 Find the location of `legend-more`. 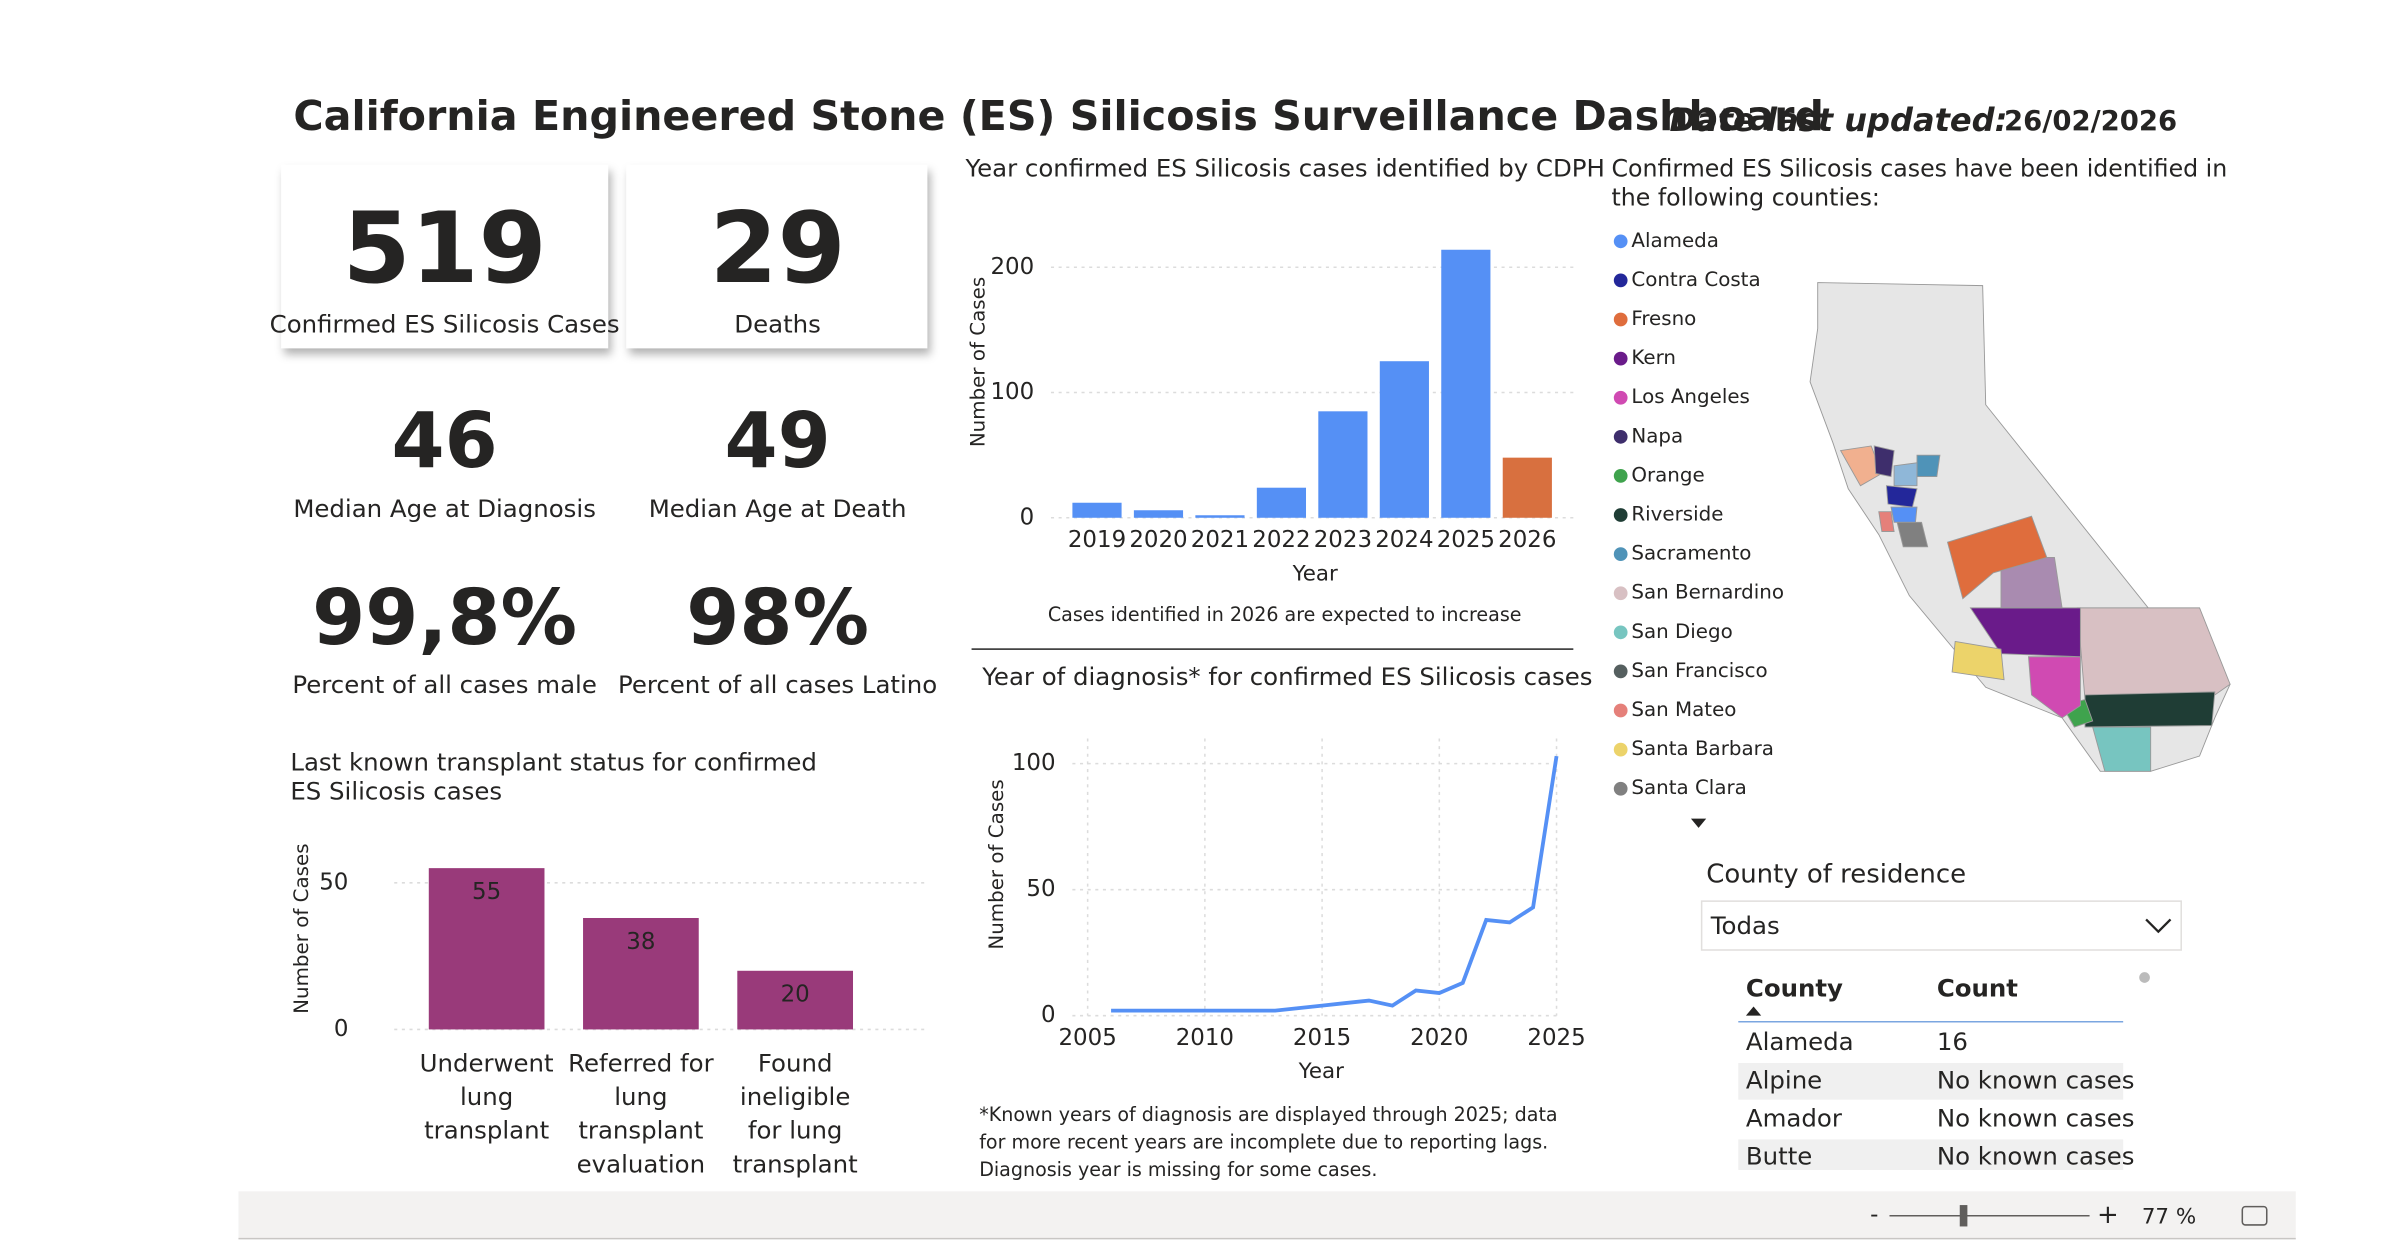

legend-more is located at coordinates (1698, 823).